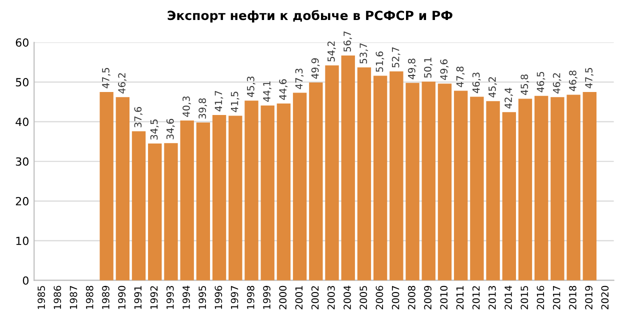 This screenshot has height=326, width=620. Describe the element at coordinates (22, 201) in the screenshot. I see `y-tick-label: 20` at that location.